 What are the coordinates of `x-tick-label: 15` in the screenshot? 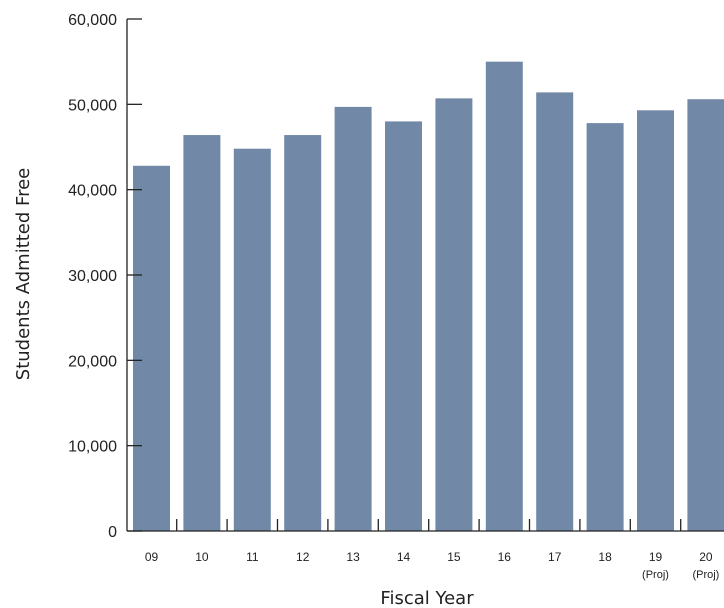 It's located at (454, 557).